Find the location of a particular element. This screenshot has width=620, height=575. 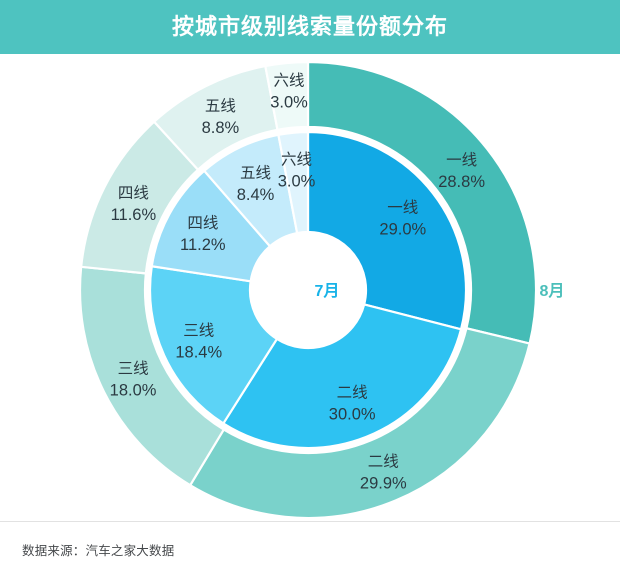

slice-label-inner-六线: 六线 is located at coordinates (296, 160).